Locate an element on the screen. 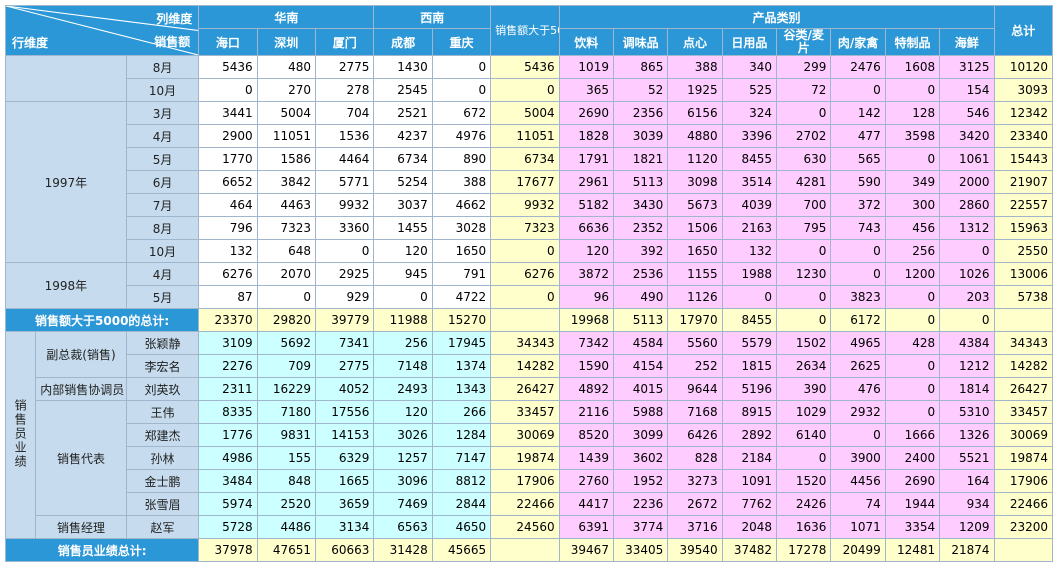 This screenshot has height=570, width=1060. month-label: 4月 is located at coordinates (162, 136).